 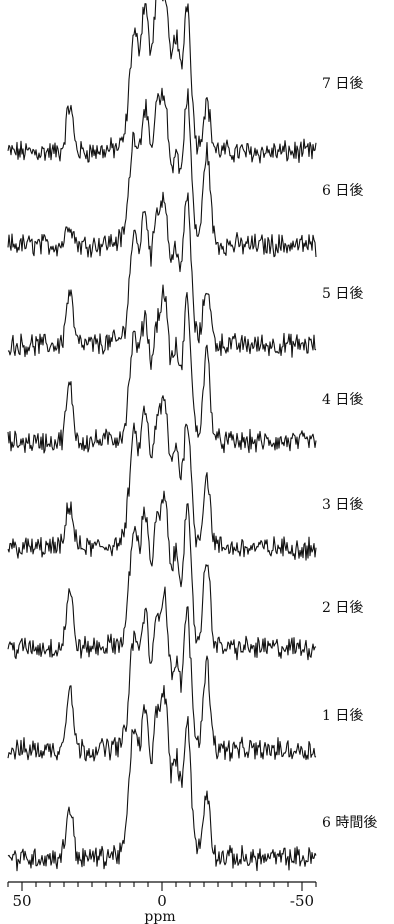 What do you see at coordinates (342, 608) in the screenshot?
I see `series-label-6: 2 日後` at bounding box center [342, 608].